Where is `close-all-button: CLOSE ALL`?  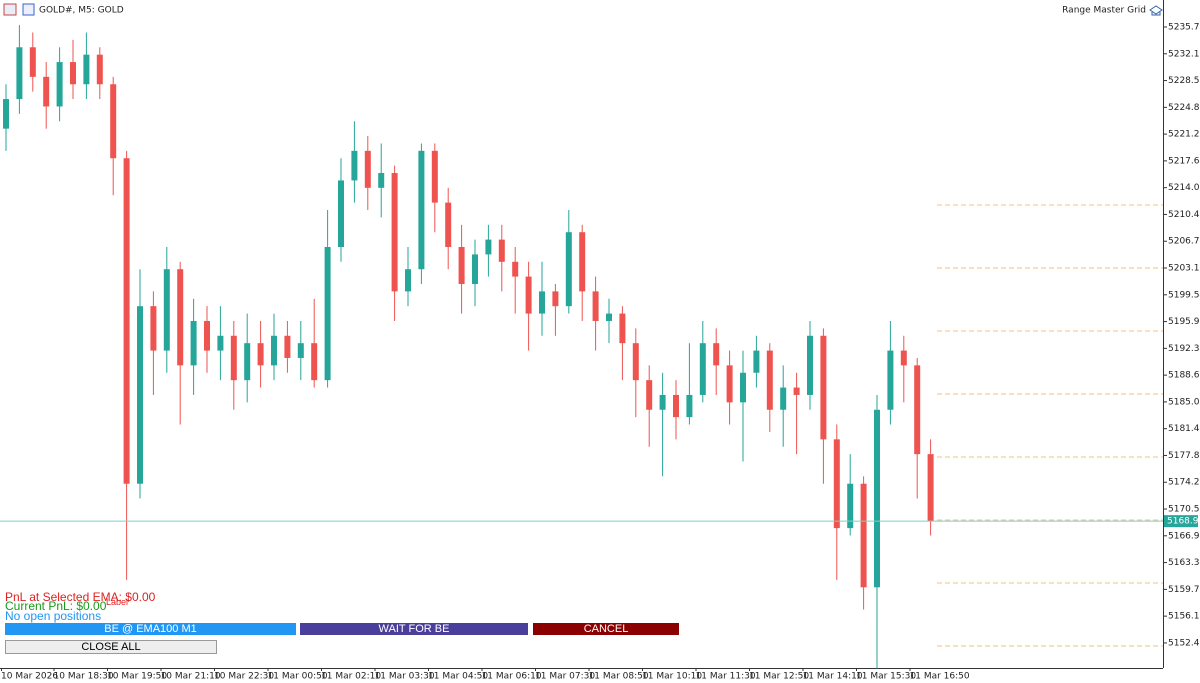 close-all-button: CLOSE ALL is located at coordinates (111, 647).